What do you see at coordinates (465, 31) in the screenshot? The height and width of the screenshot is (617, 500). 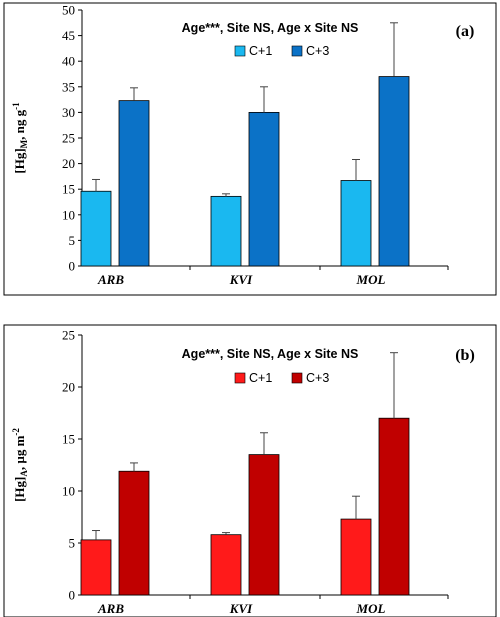 I see `panel-label: (a)` at bounding box center [465, 31].